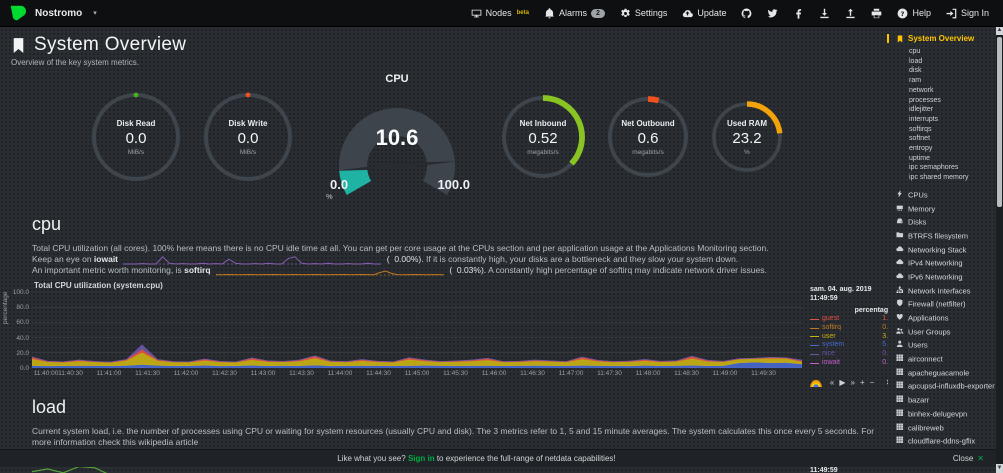 The width and height of the screenshot is (1003, 473). I want to click on banner-close-button: Close ✕, so click(968, 458).